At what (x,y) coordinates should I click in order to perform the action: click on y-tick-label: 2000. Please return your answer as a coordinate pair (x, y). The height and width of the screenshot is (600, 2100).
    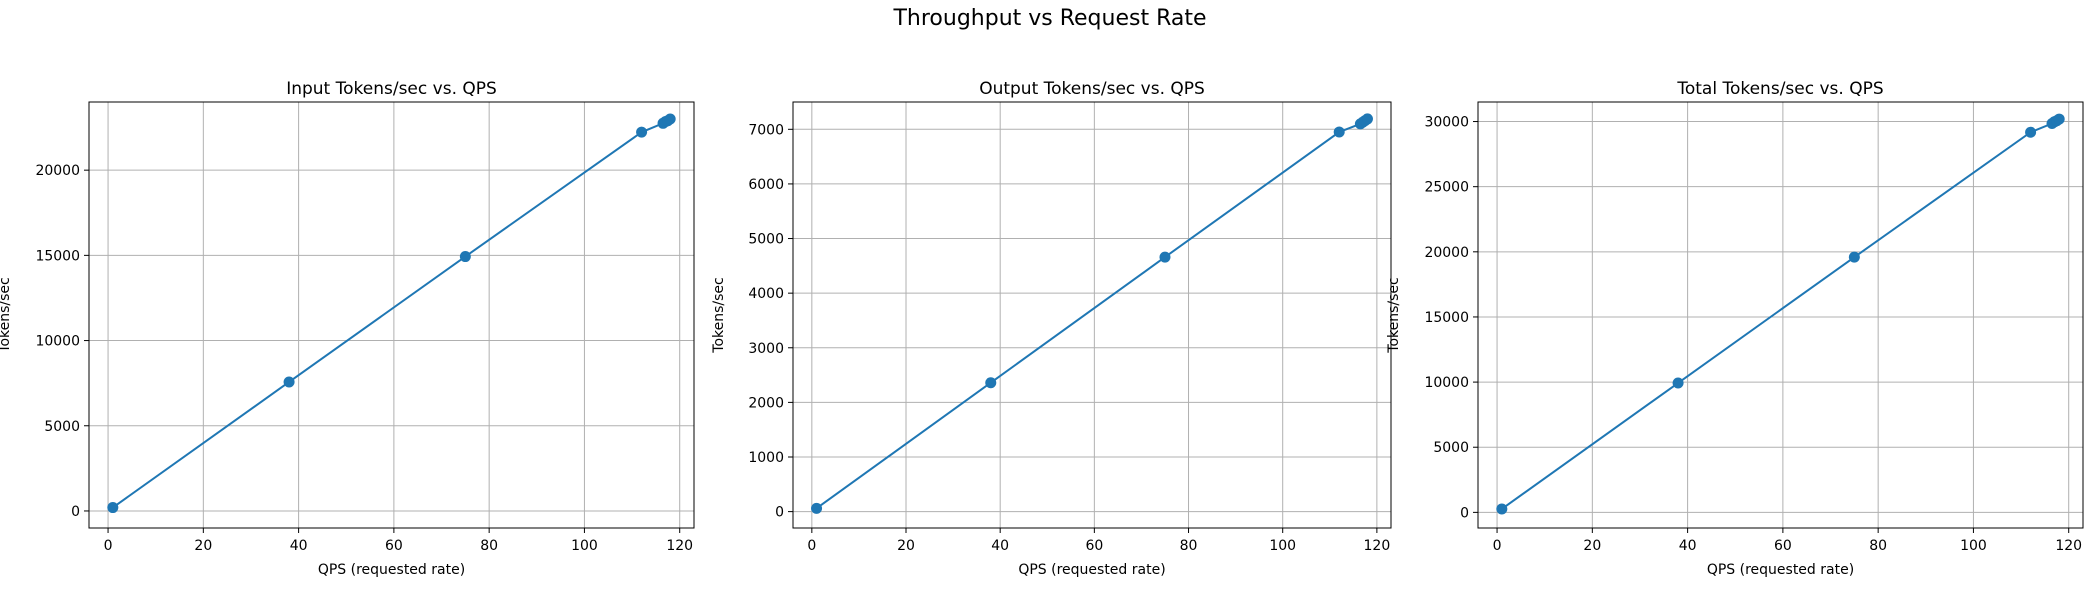
    Looking at the image, I should click on (766, 403).